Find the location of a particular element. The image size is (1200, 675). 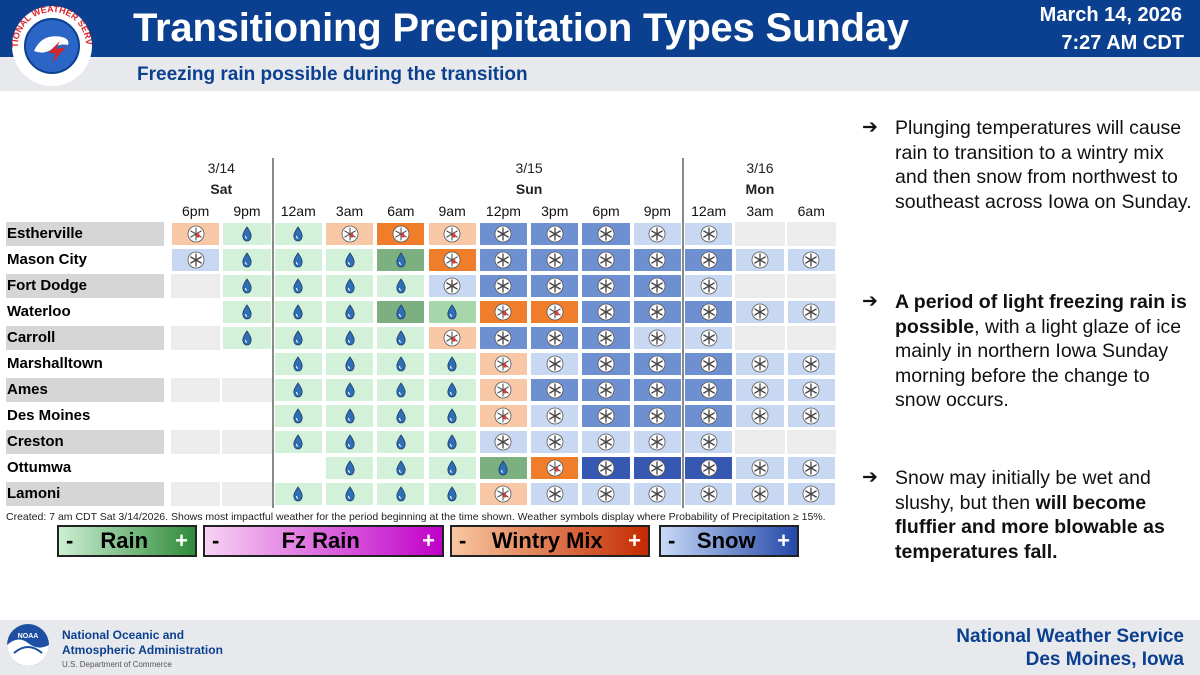

legend-label: Rain is located at coordinates (124, 540).